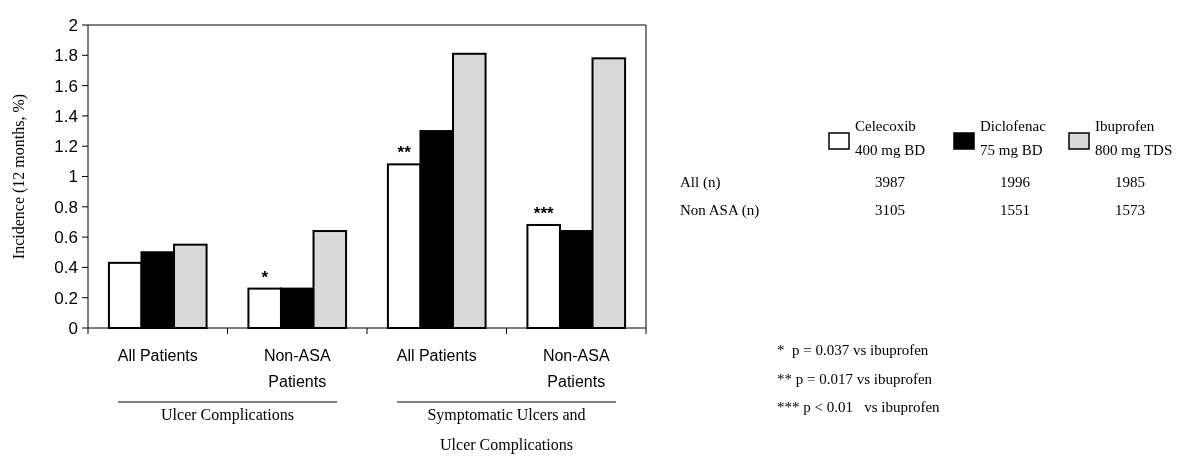 Image resolution: width=1177 pixels, height=461 pixels. I want to click on text: 3987, so click(890, 182).